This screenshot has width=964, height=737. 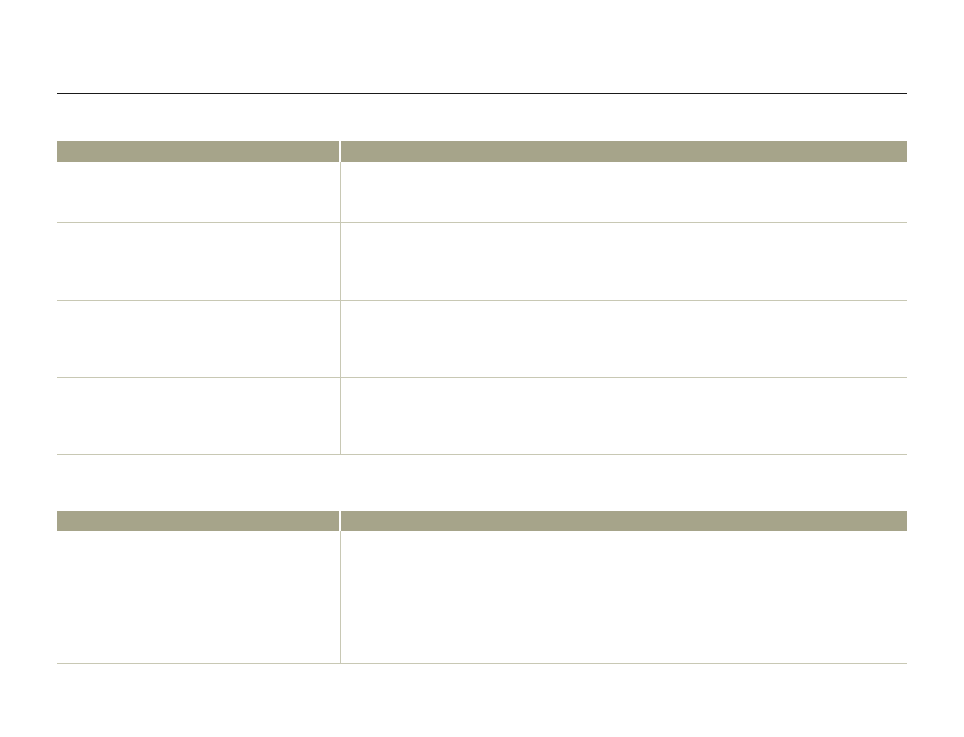 I want to click on top-rule, so click(x=482, y=93).